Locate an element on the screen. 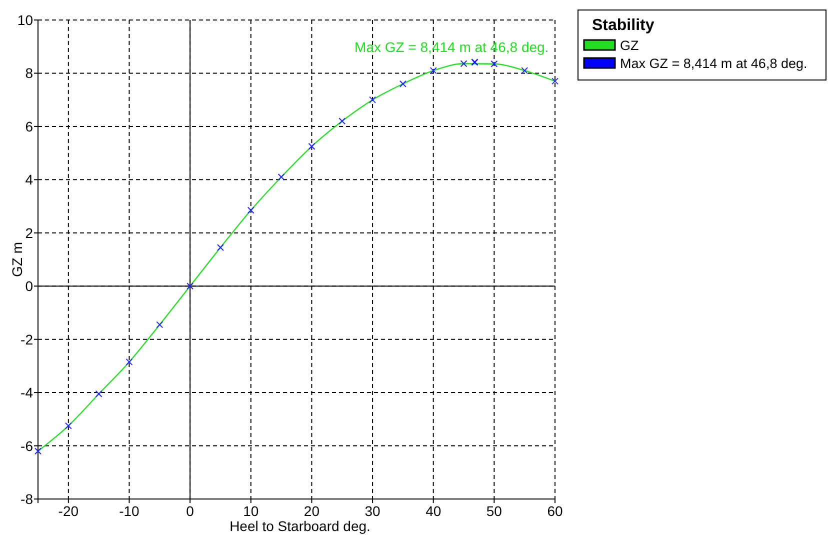  x-tick-label: -10 is located at coordinates (129, 511).